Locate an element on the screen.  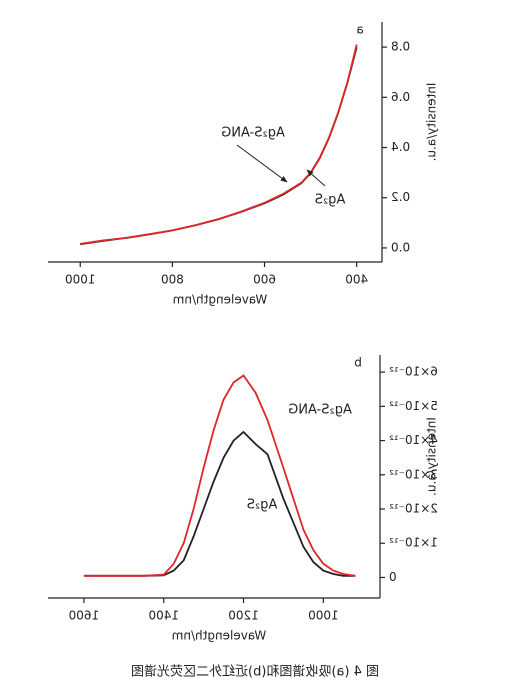
x-tick-label: 1600 is located at coordinates (84, 616).